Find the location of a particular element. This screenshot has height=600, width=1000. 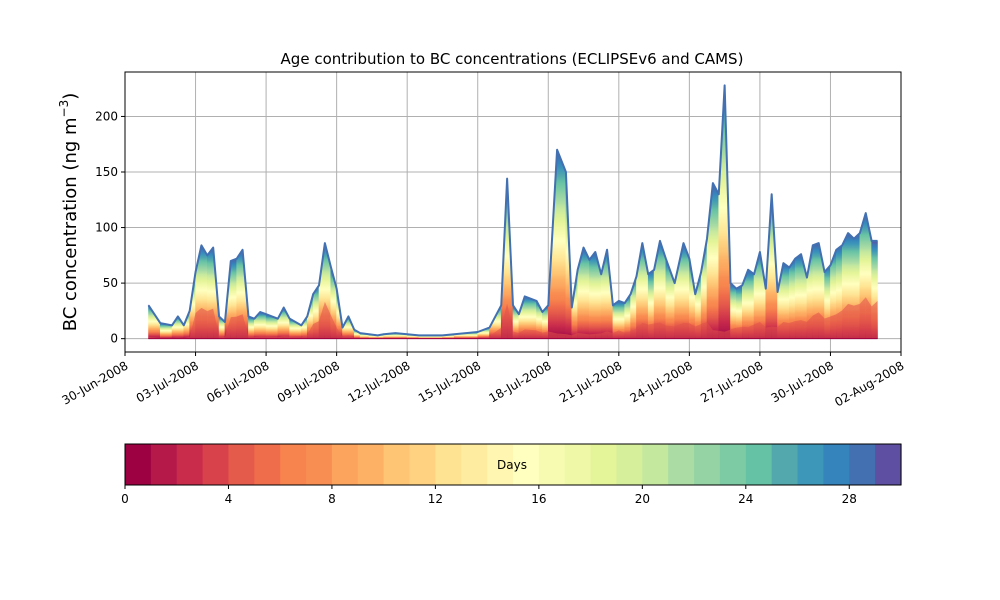

y-axis-label-main: BC concentration (ng m is located at coordinates (70, 224).